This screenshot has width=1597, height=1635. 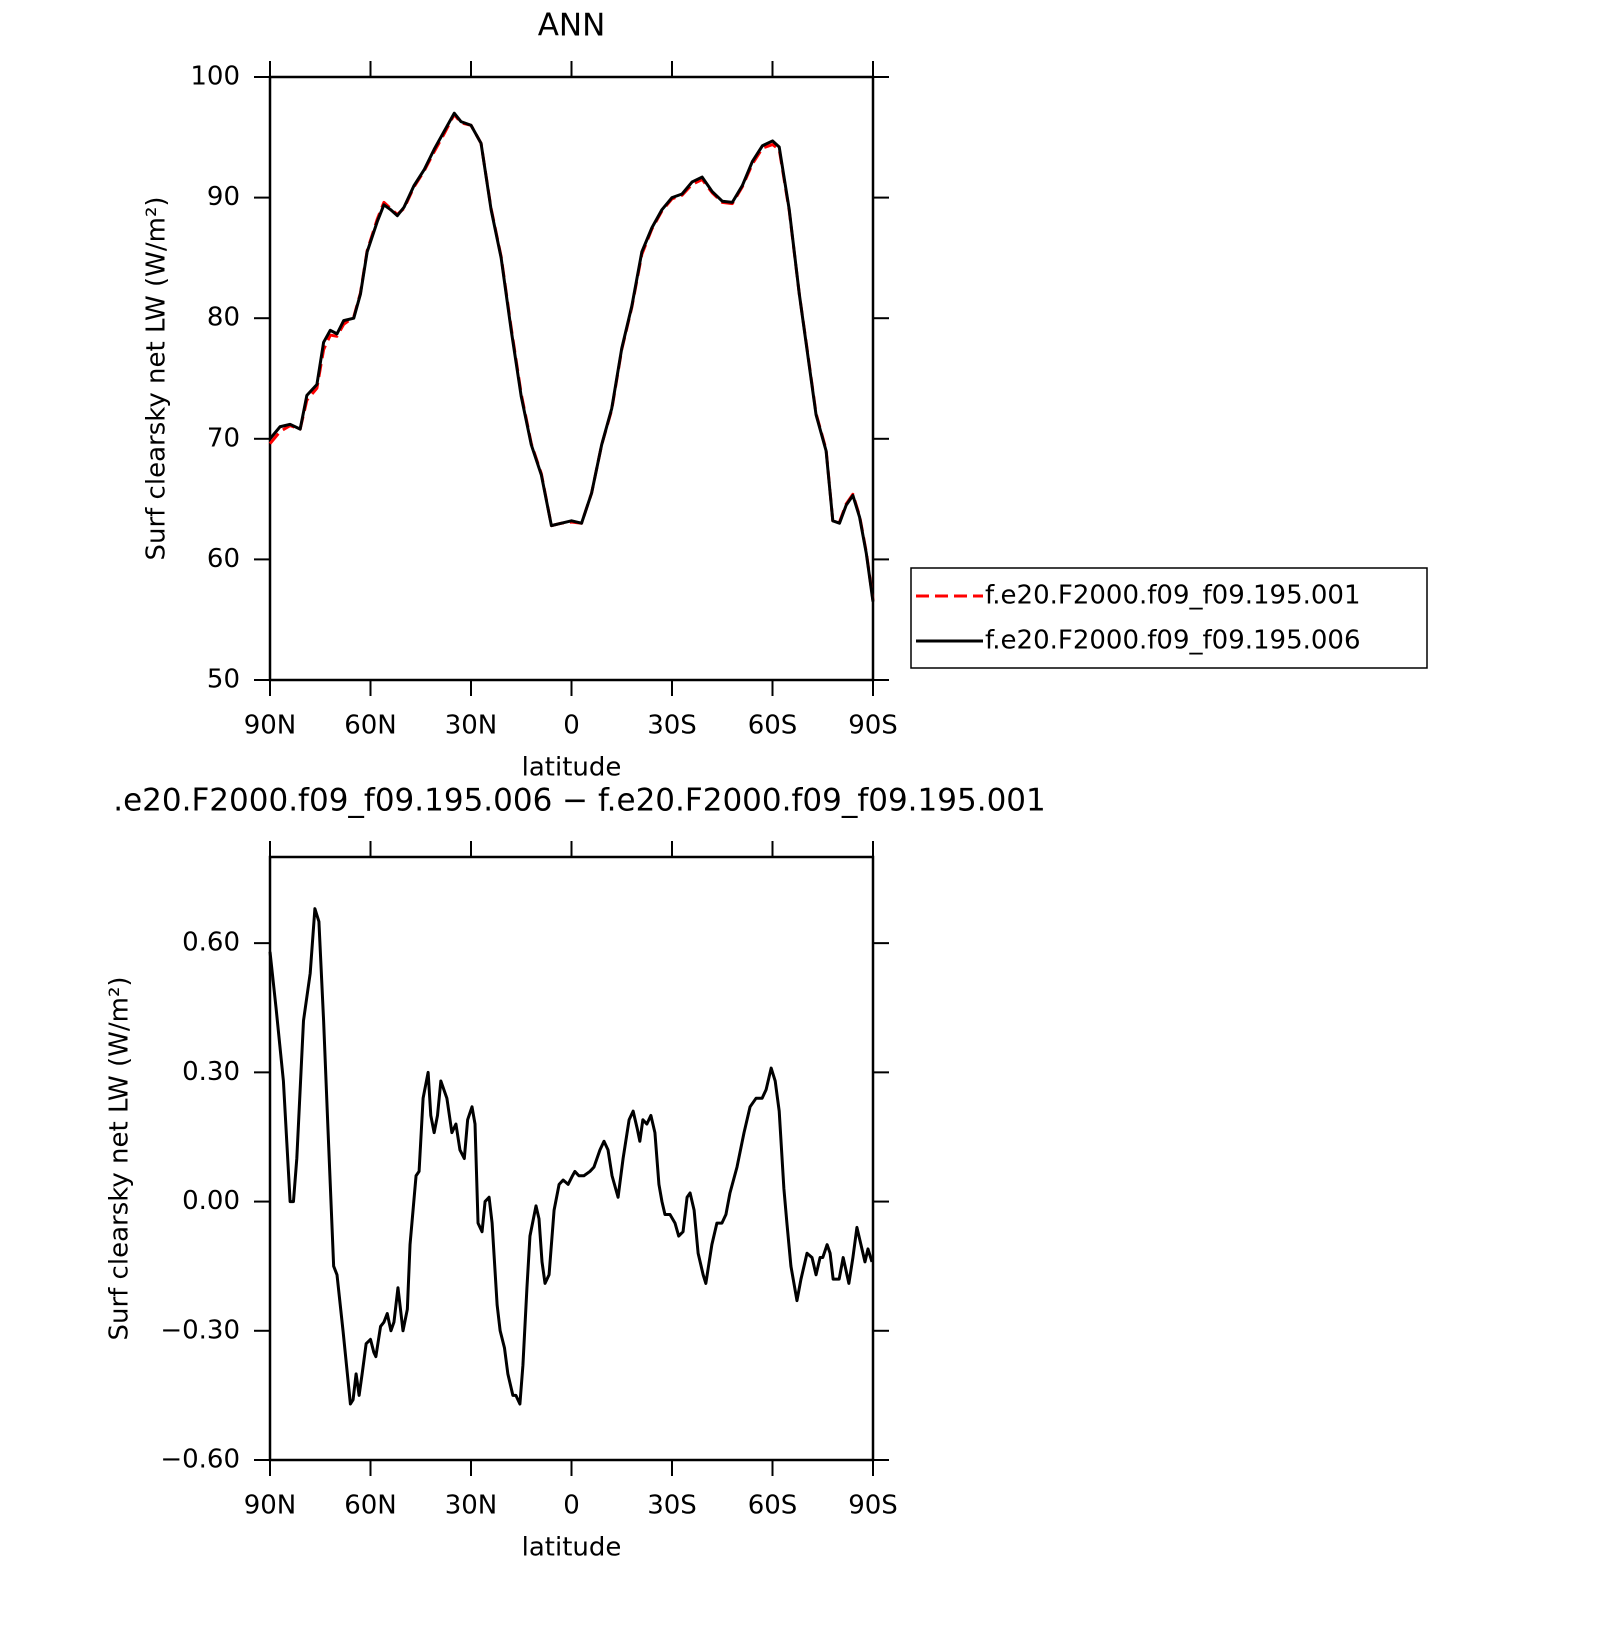 What do you see at coordinates (223, 197) in the screenshot?
I see `y-tick-label: 90` at bounding box center [223, 197].